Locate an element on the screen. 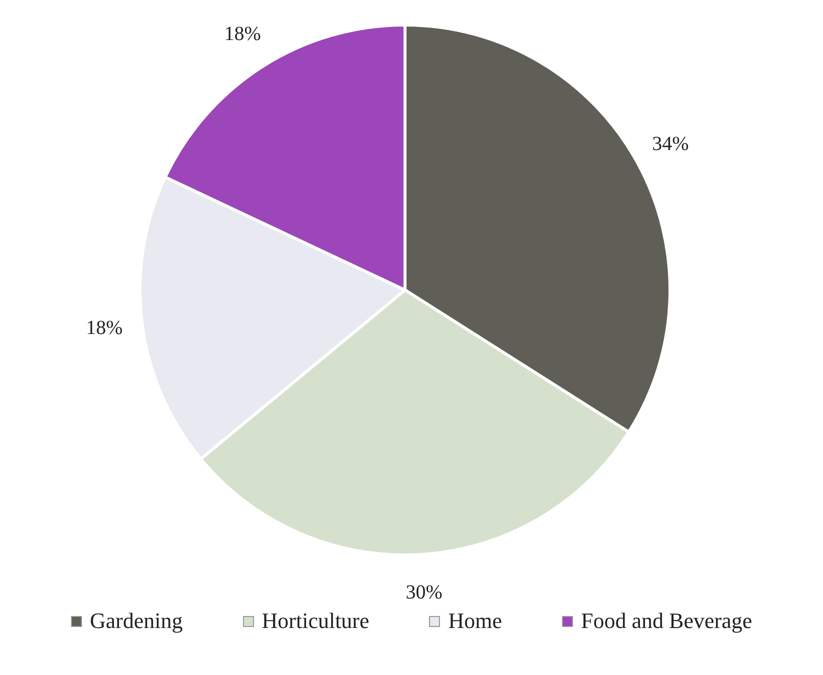 The image size is (823, 675). legend-label: Home is located at coordinates (474, 621).